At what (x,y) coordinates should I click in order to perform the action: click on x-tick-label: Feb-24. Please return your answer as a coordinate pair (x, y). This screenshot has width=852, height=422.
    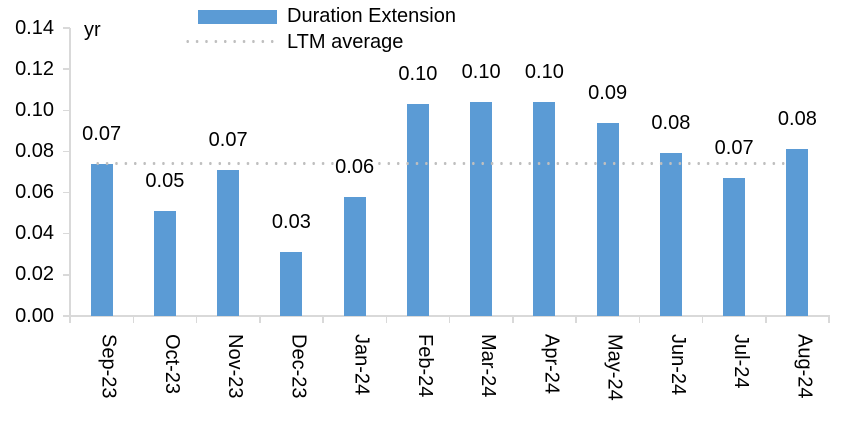
    Looking at the image, I should click on (424, 366).